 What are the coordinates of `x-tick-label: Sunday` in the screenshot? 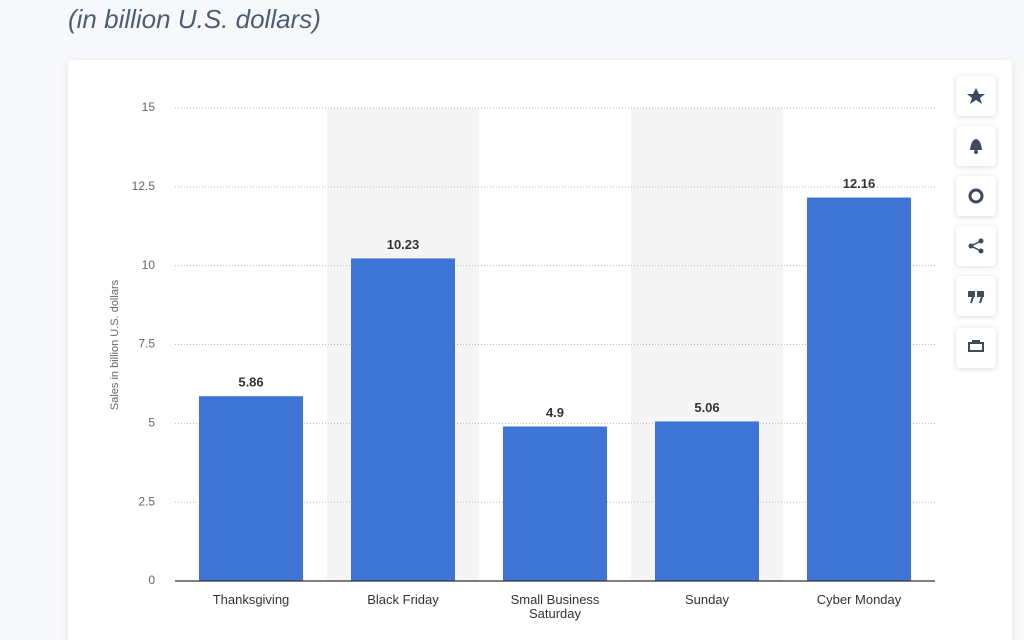 It's located at (707, 599).